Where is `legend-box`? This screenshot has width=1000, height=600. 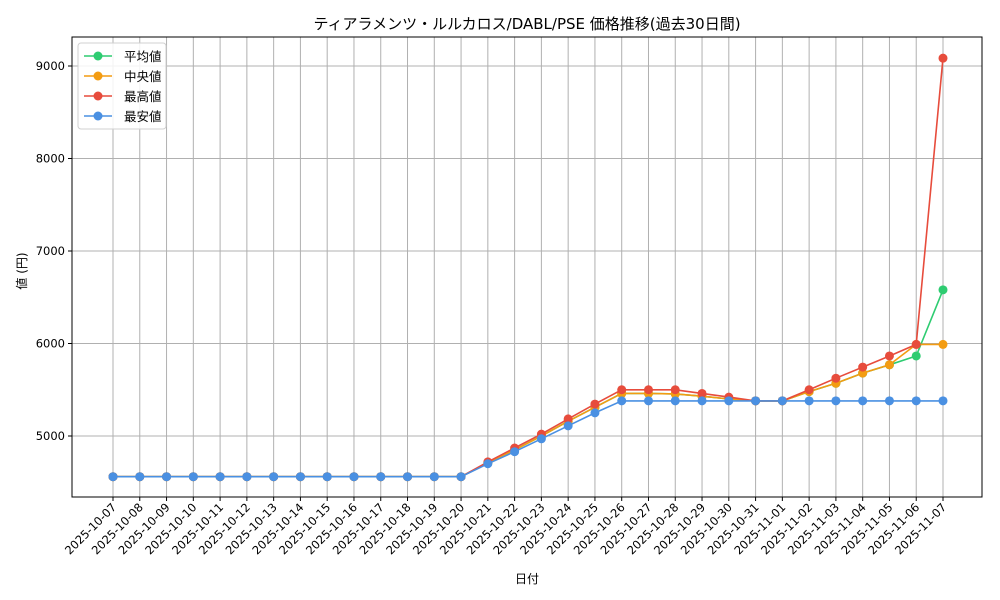
legend-box is located at coordinates (122, 86).